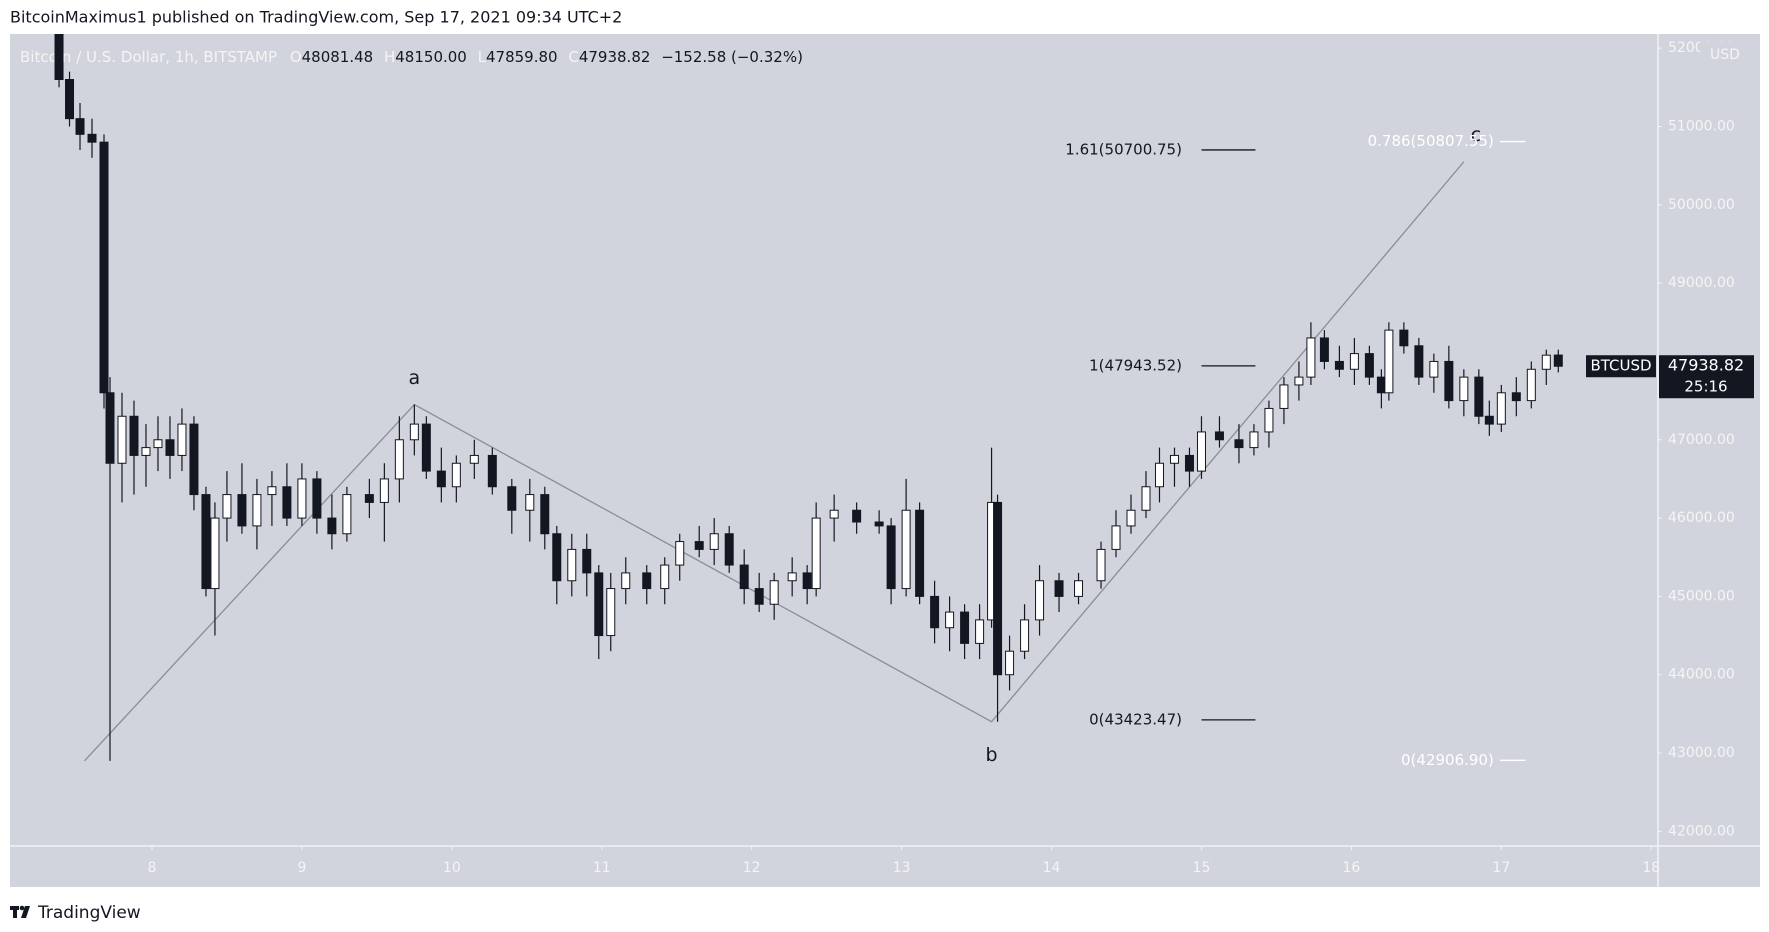 Image resolution: width=1769 pixels, height=932 pixels. I want to click on fib-label: 1.61(50700.75), so click(1123, 149).